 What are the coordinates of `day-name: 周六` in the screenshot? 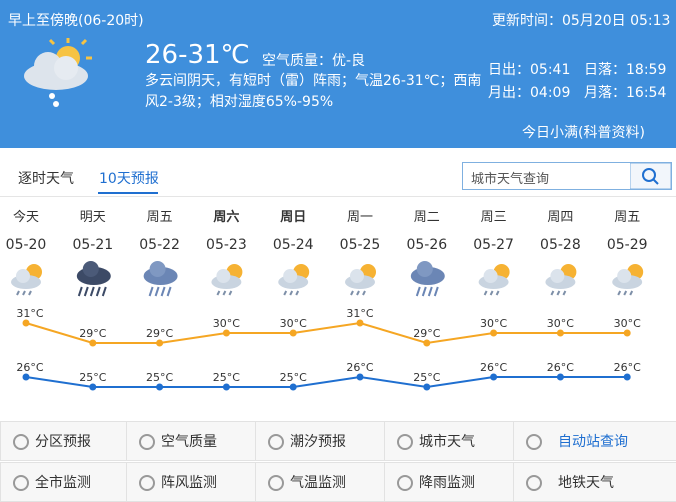 It's located at (226, 217).